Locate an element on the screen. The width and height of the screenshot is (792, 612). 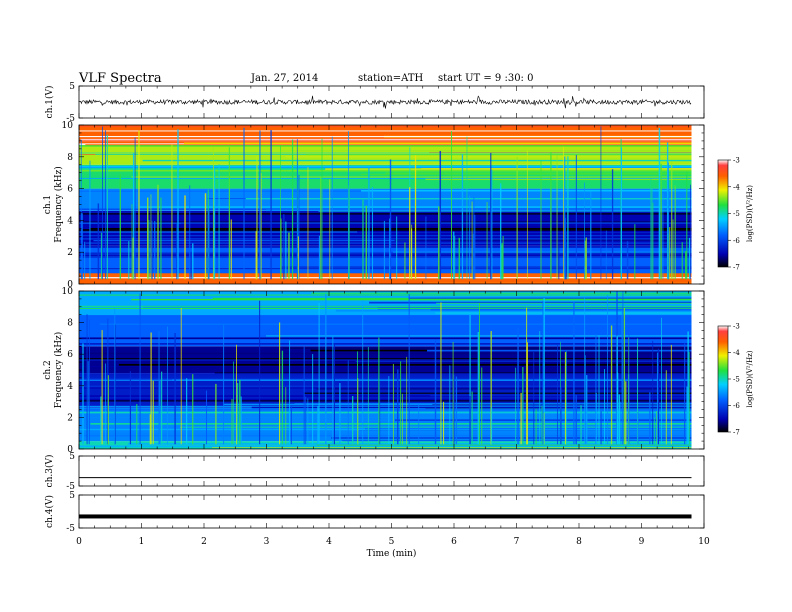
y-tick-label: 4 is located at coordinates (70, 387).